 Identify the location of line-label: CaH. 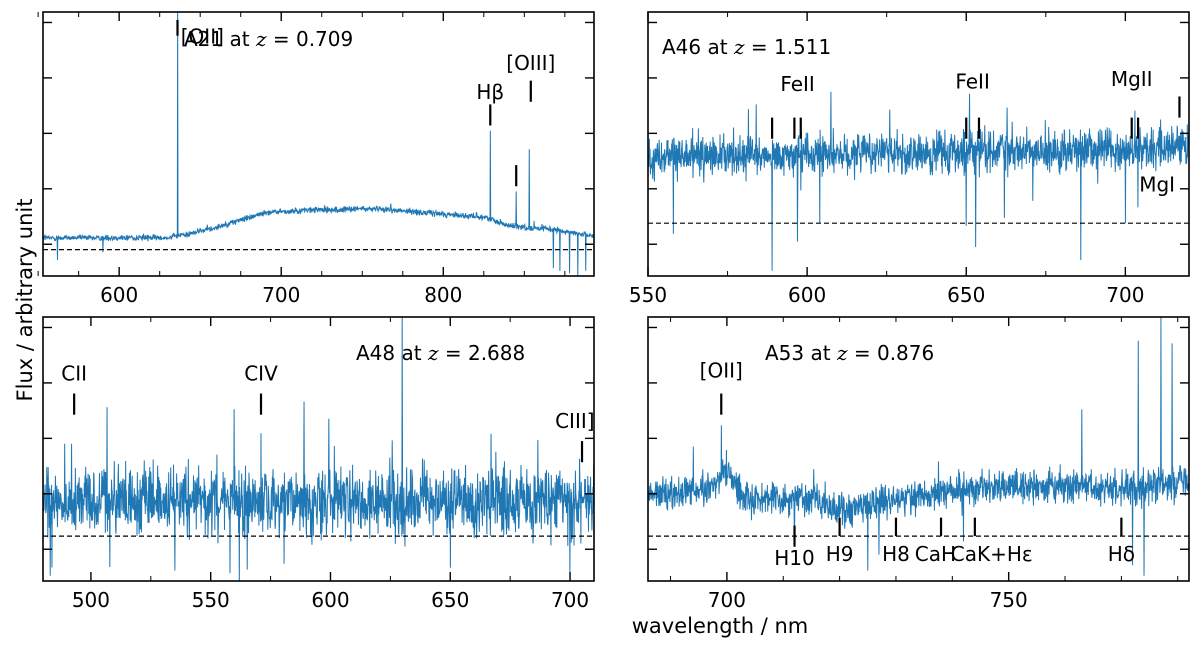
(935, 554).